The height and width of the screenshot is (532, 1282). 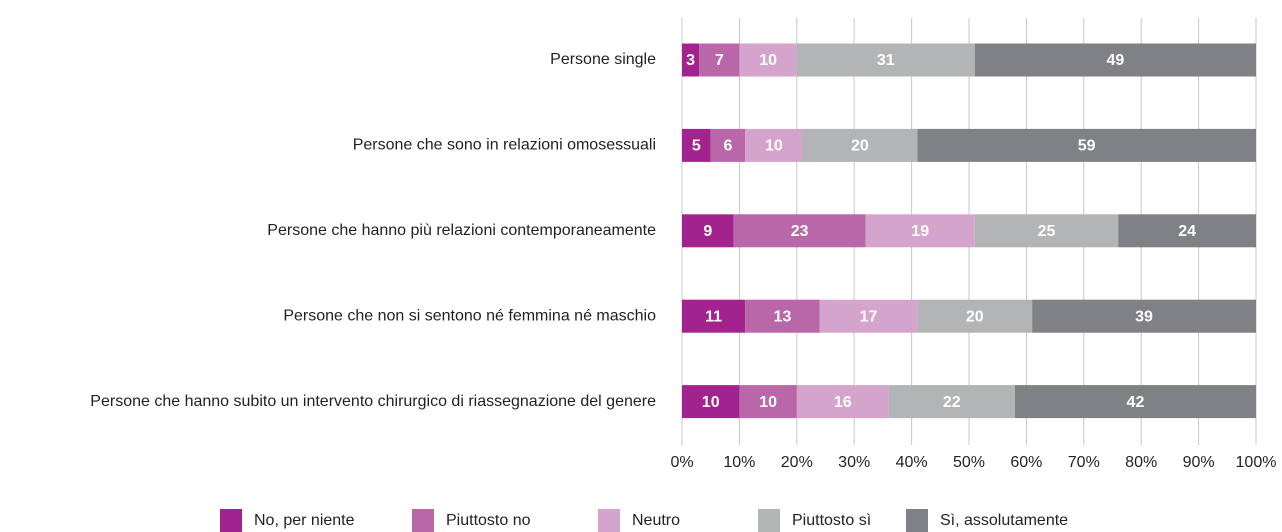 What do you see at coordinates (656, 520) in the screenshot?
I see `legend-label: Neutro` at bounding box center [656, 520].